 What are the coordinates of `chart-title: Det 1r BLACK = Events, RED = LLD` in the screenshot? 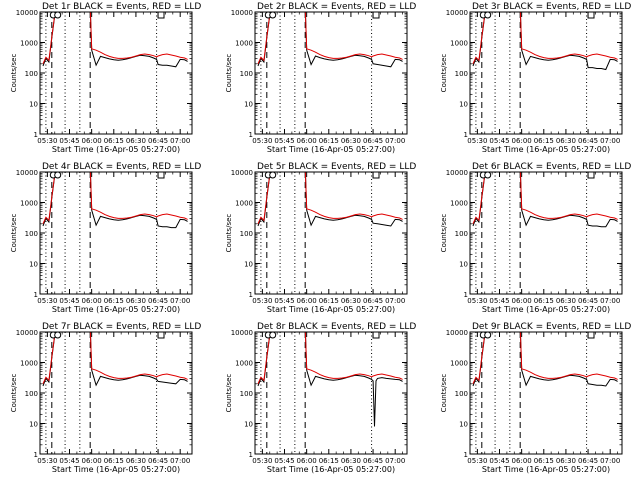 It's located at (121, 7).